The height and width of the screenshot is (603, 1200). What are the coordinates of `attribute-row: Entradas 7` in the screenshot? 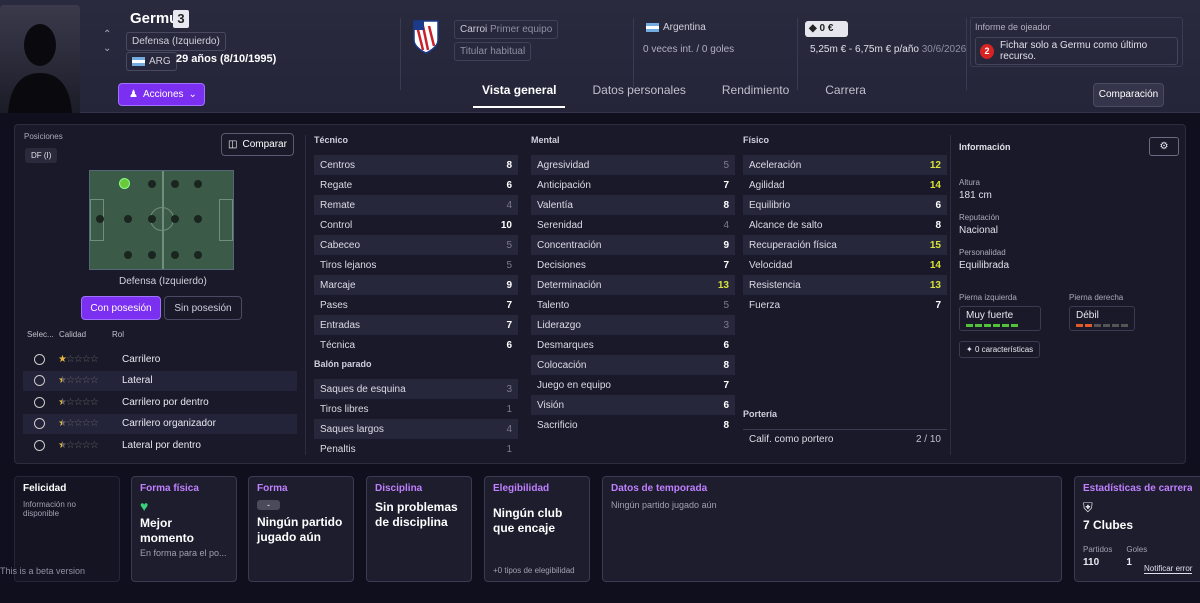 It's located at (416, 325).